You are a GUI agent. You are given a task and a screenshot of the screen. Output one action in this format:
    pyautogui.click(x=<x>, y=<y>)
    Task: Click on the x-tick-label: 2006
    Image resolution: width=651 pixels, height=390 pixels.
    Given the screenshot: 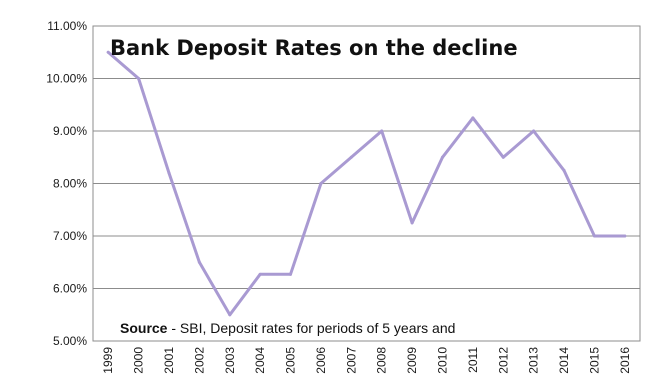 What is the action you would take?
    pyautogui.click(x=321, y=360)
    